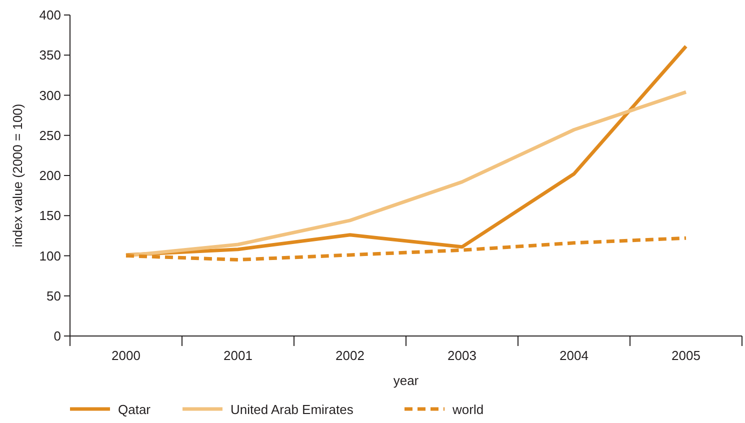 This screenshot has height=423, width=745. Describe the element at coordinates (17, 176) in the screenshot. I see `y-axis-title: index value (2000 = 100)` at that location.